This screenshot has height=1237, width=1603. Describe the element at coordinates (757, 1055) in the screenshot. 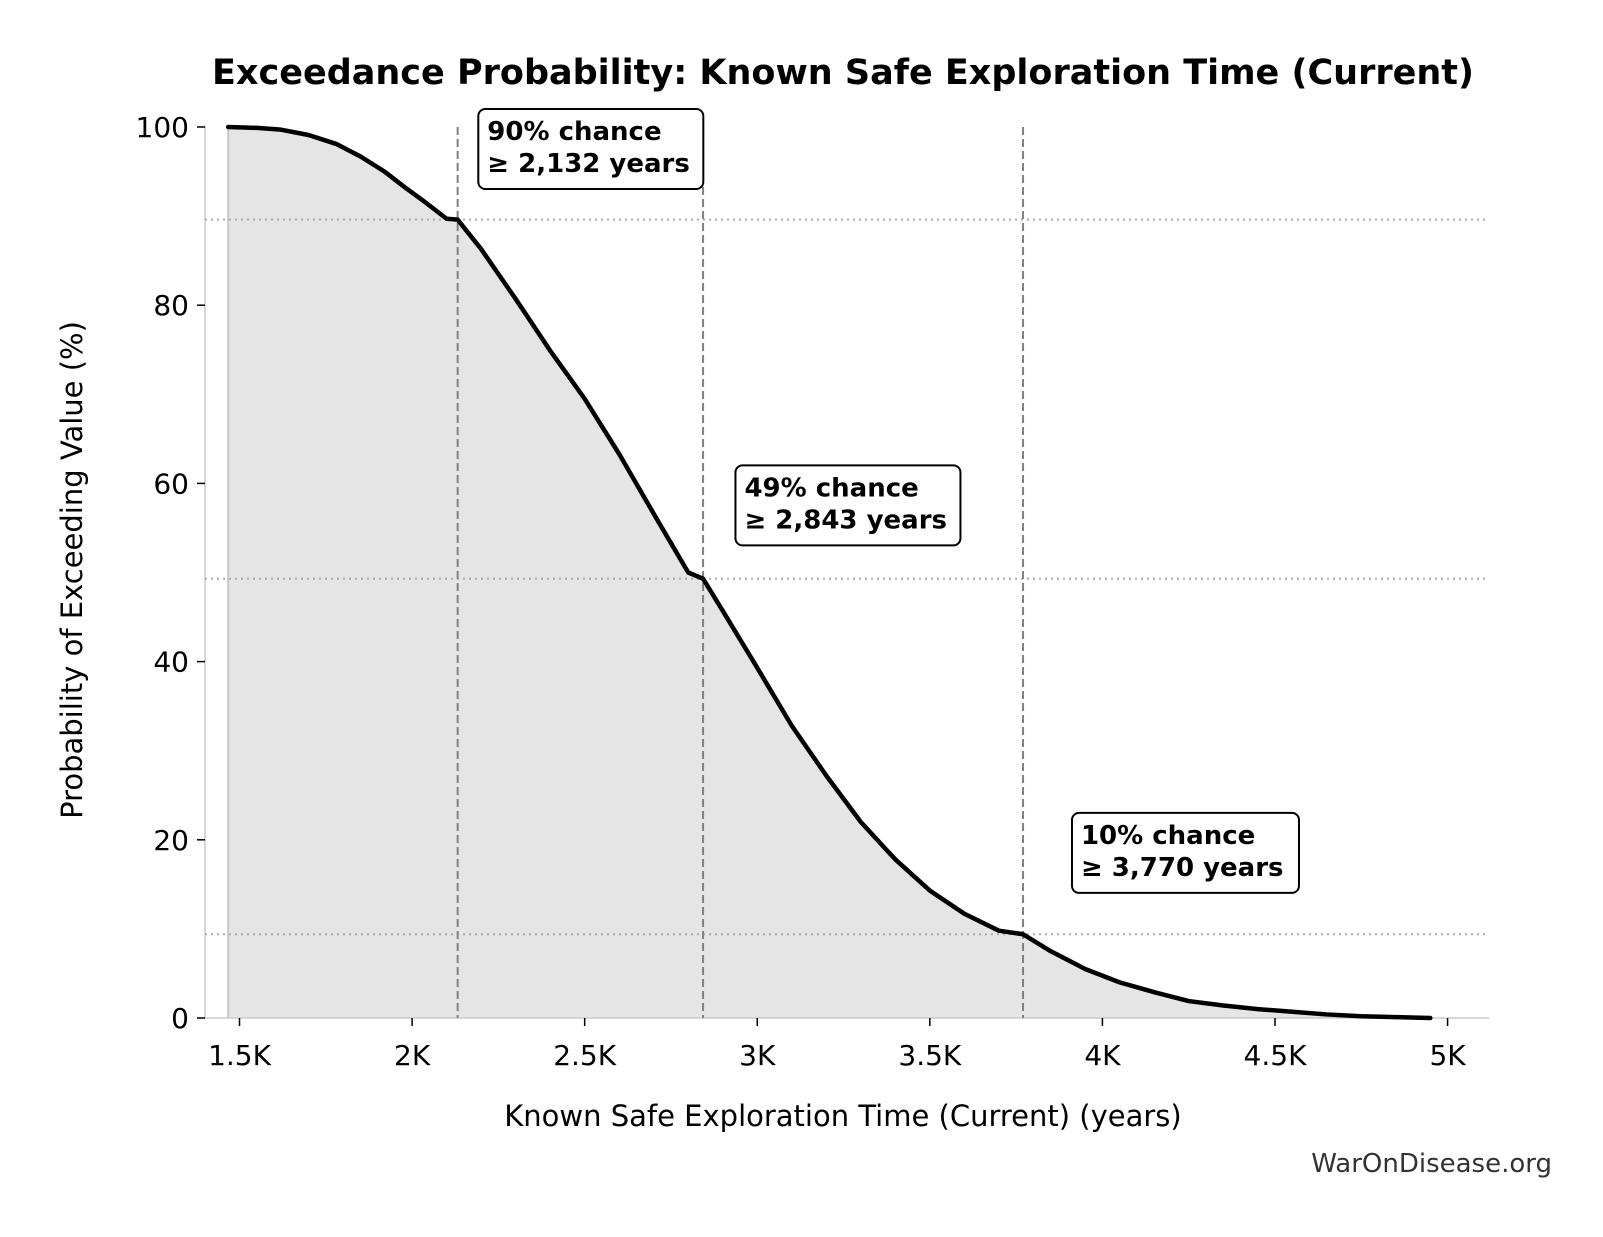

I see `x-tick-label: 3K` at that location.